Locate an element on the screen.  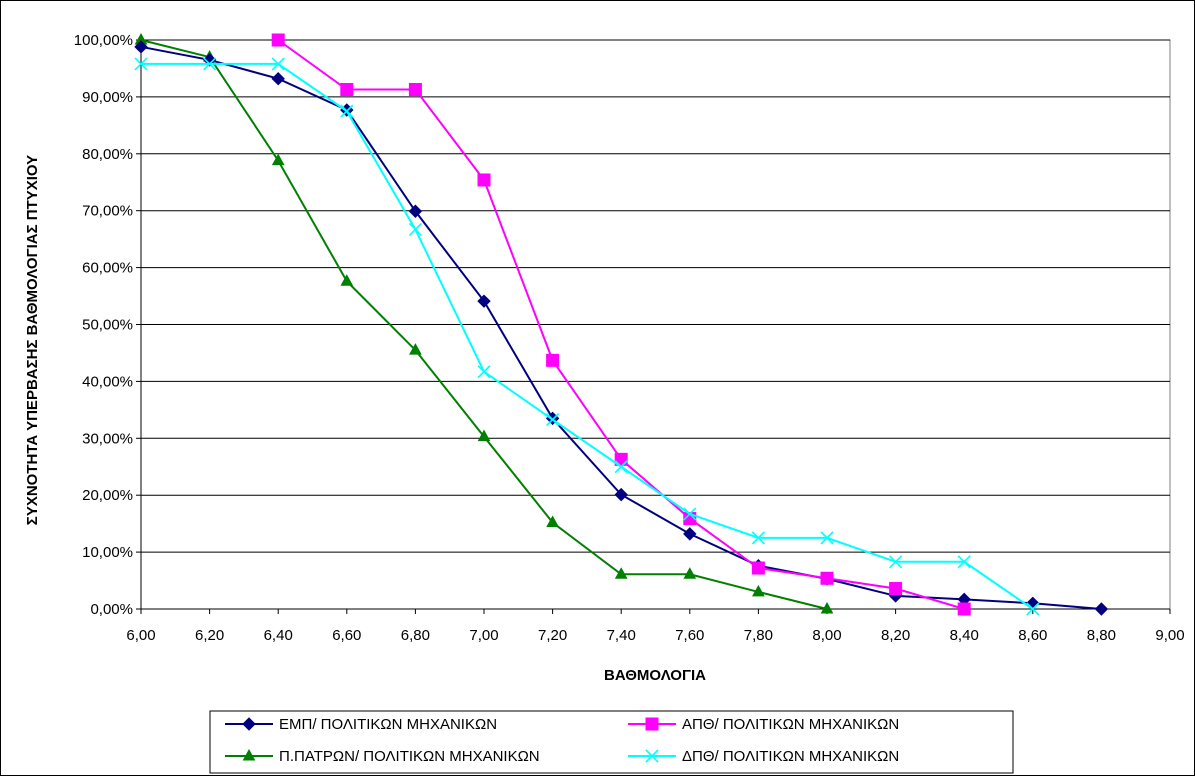
y-tick-label: 60,00% is located at coordinates (107, 268).